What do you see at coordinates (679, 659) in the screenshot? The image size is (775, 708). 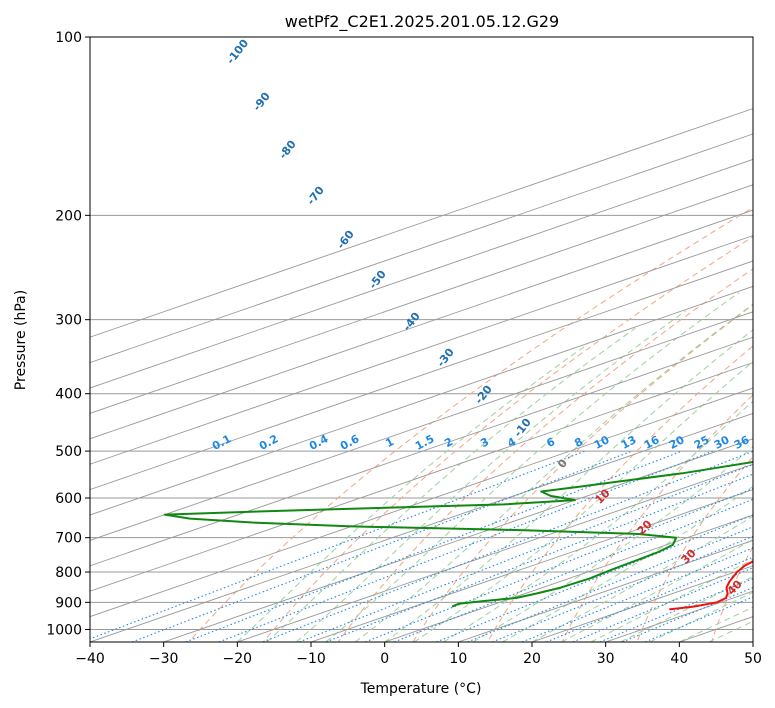 I see `x-tick-label: 40` at bounding box center [679, 659].